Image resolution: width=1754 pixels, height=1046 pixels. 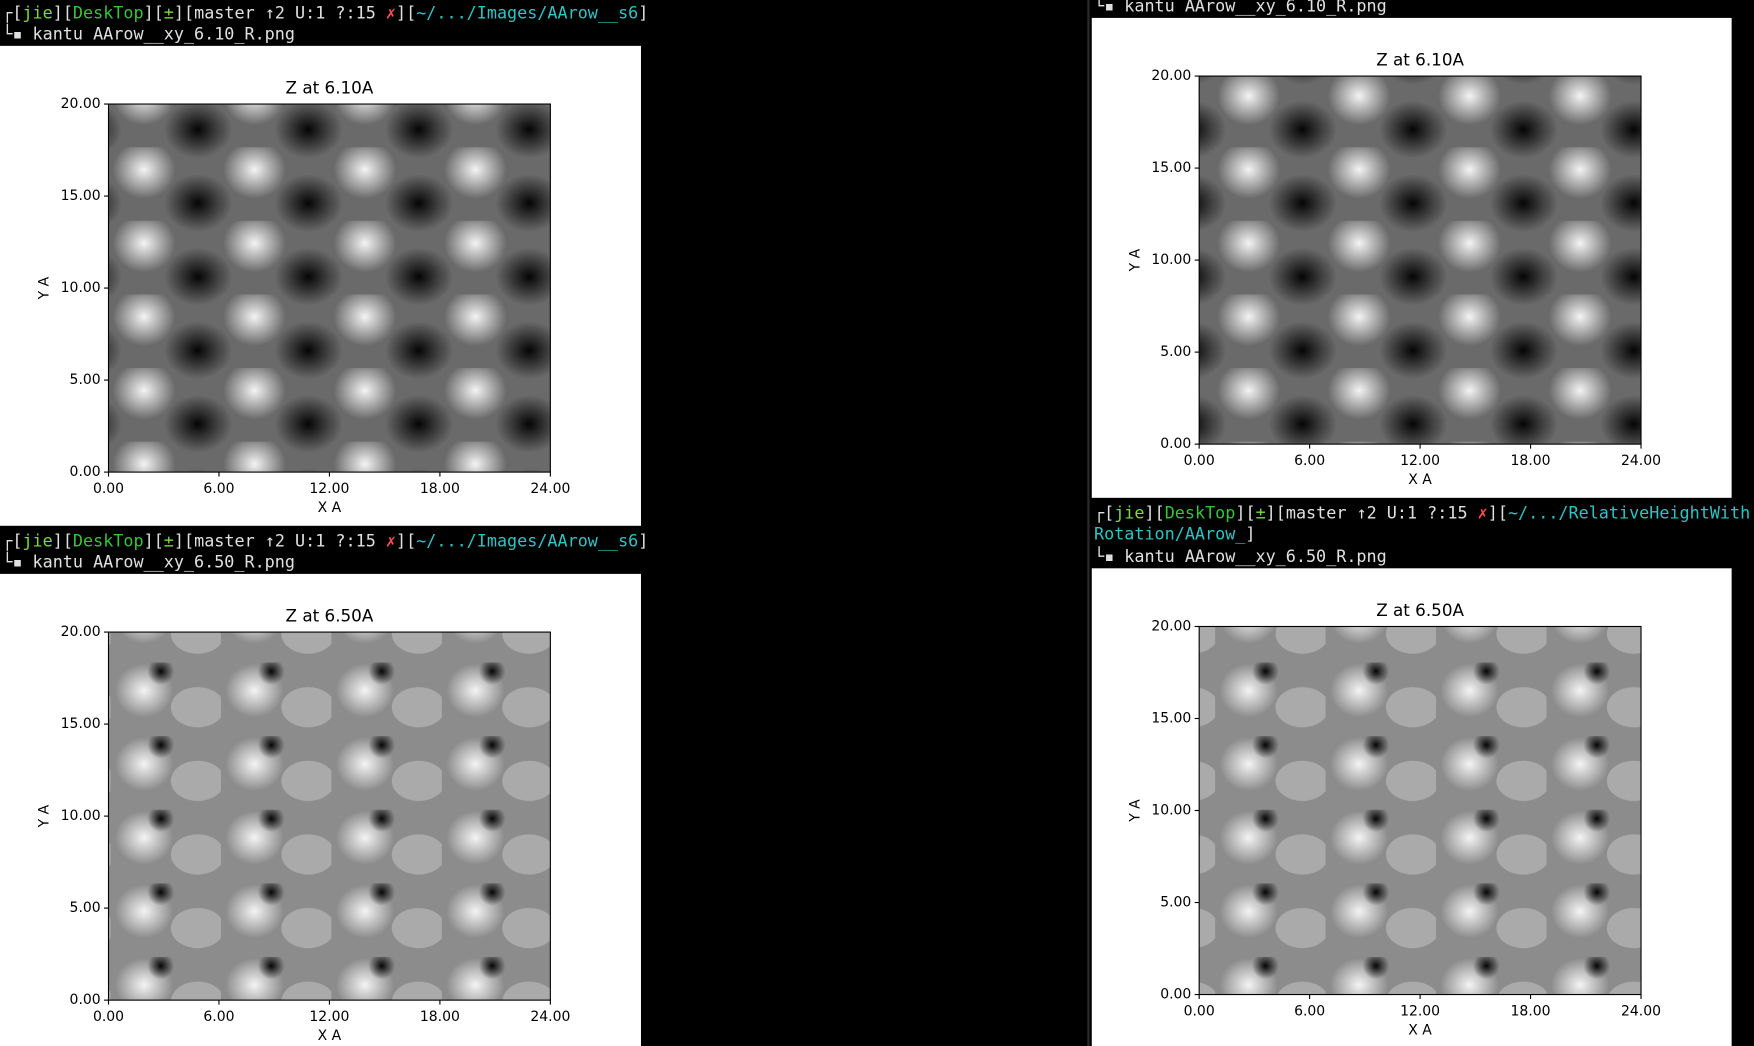 What do you see at coordinates (1088, 523) in the screenshot?
I see `pane-divider` at bounding box center [1088, 523].